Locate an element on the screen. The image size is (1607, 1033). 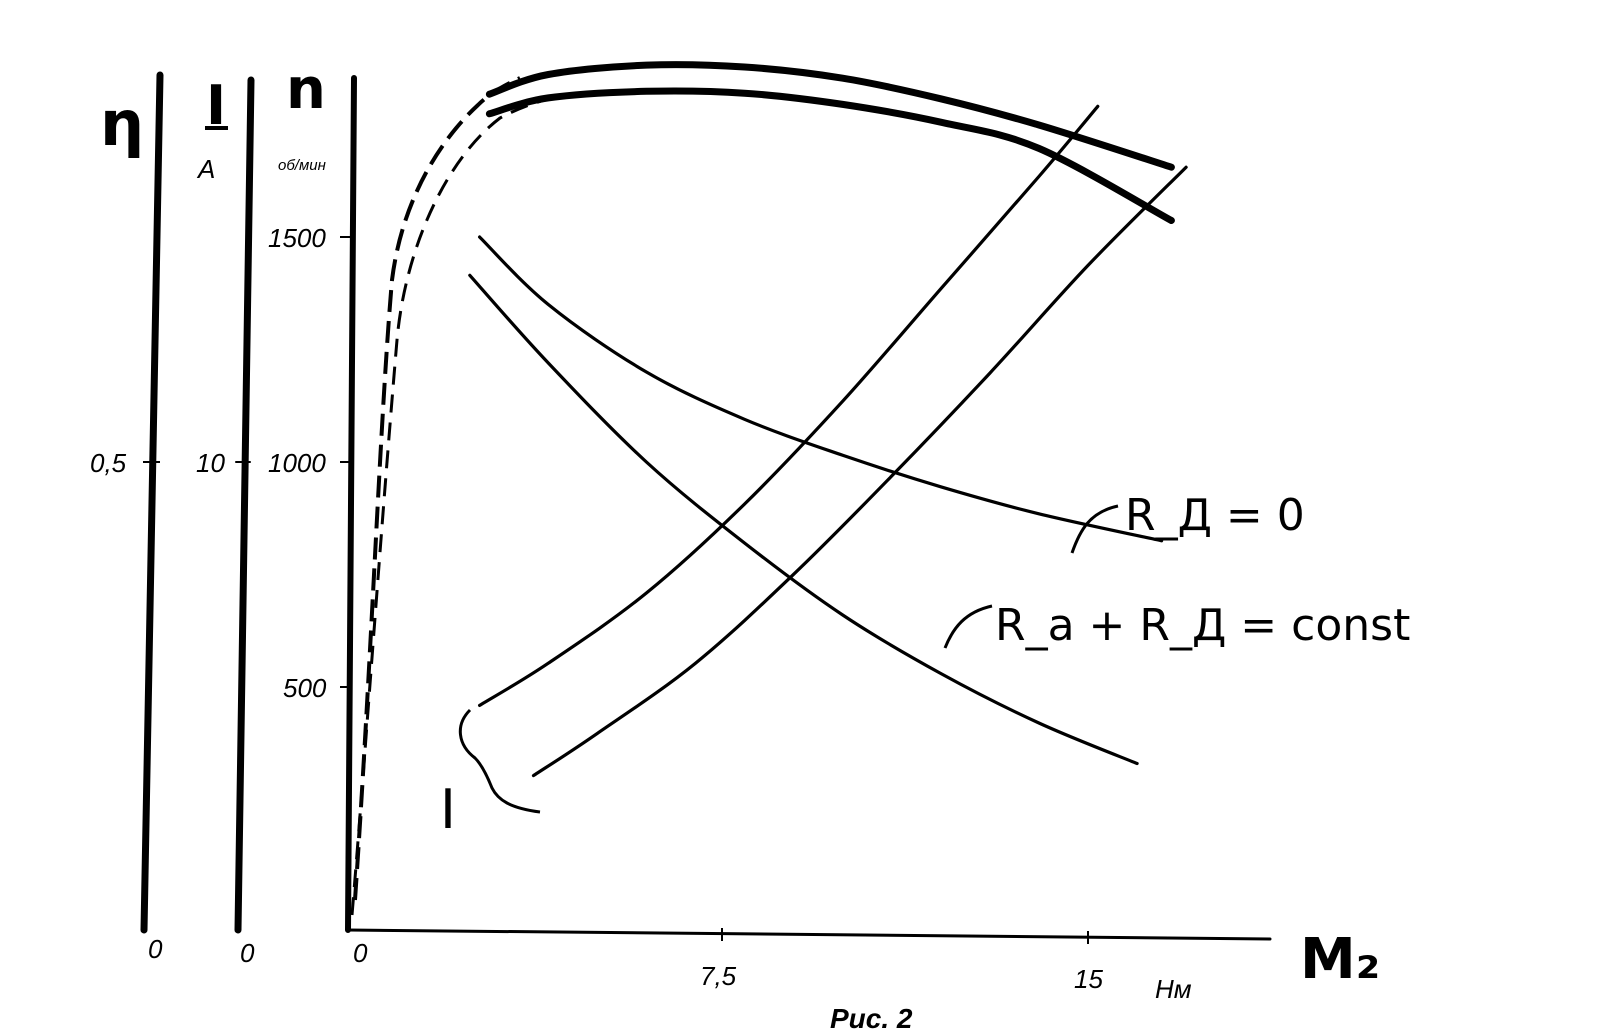
figure-caption: Рис. 2 is located at coordinates (871, 1018).